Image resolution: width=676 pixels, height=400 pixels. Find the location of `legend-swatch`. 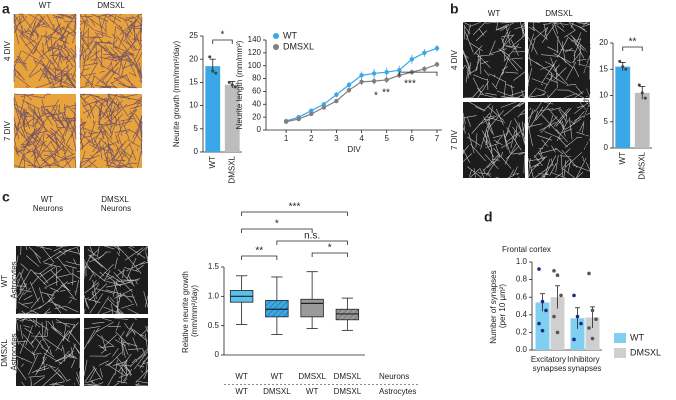

legend-swatch is located at coordinates (620, 338).